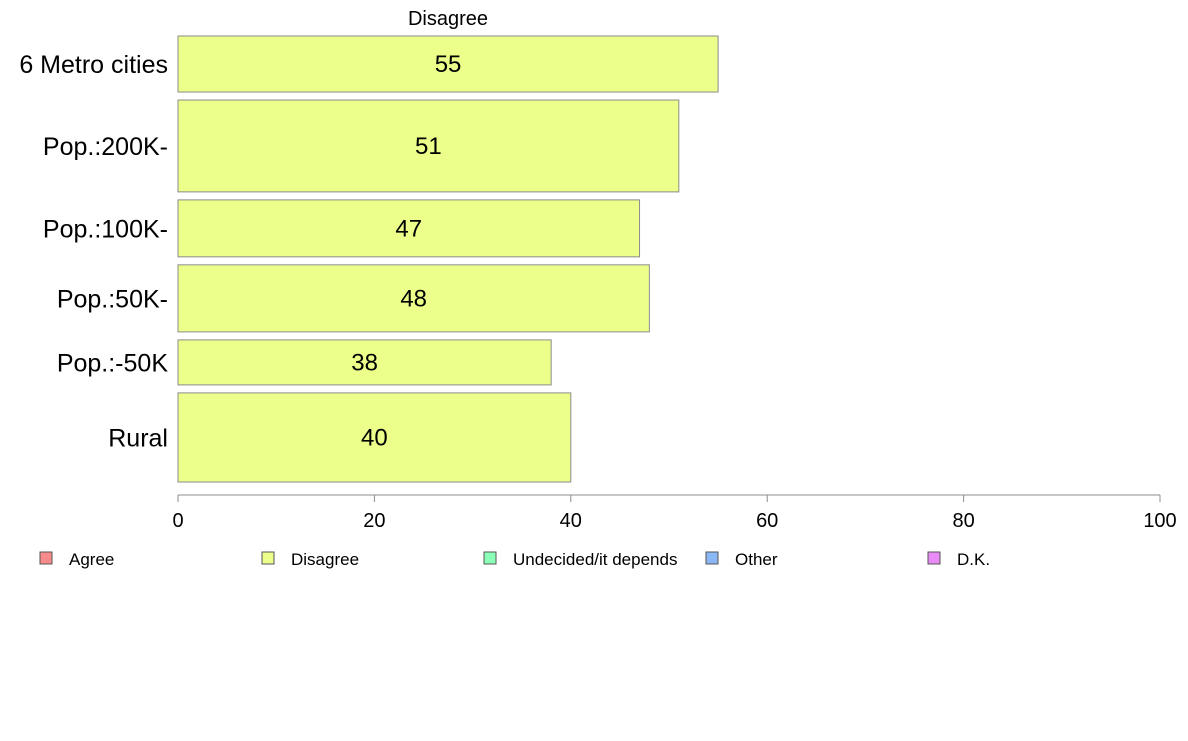 This screenshot has height=741, width=1188. I want to click on category-label: Pop.:50K-, so click(112, 299).